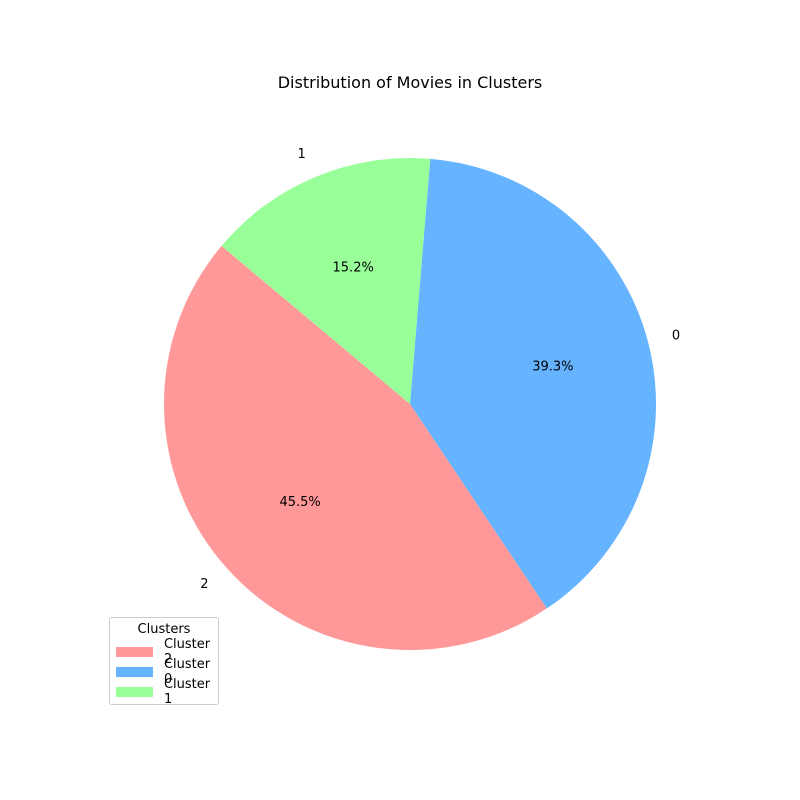 Image resolution: width=800 pixels, height=800 pixels. What do you see at coordinates (302, 154) in the screenshot?
I see `slice-label-1: 1` at bounding box center [302, 154].